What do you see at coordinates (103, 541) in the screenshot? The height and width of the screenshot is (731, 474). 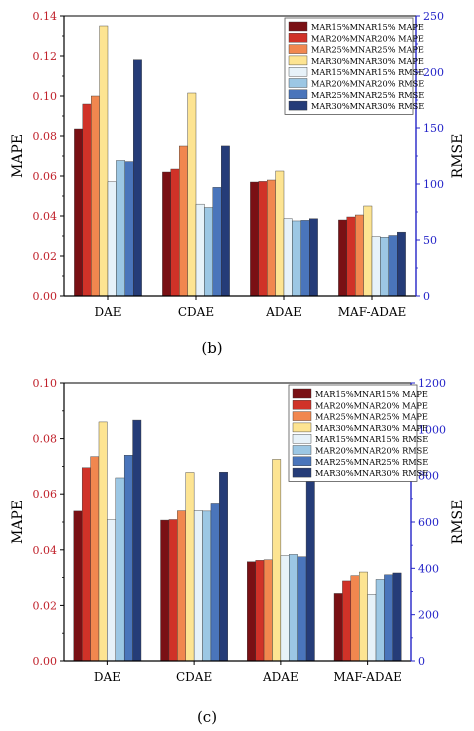 I see `bar-c-s3-c0` at bounding box center [103, 541].